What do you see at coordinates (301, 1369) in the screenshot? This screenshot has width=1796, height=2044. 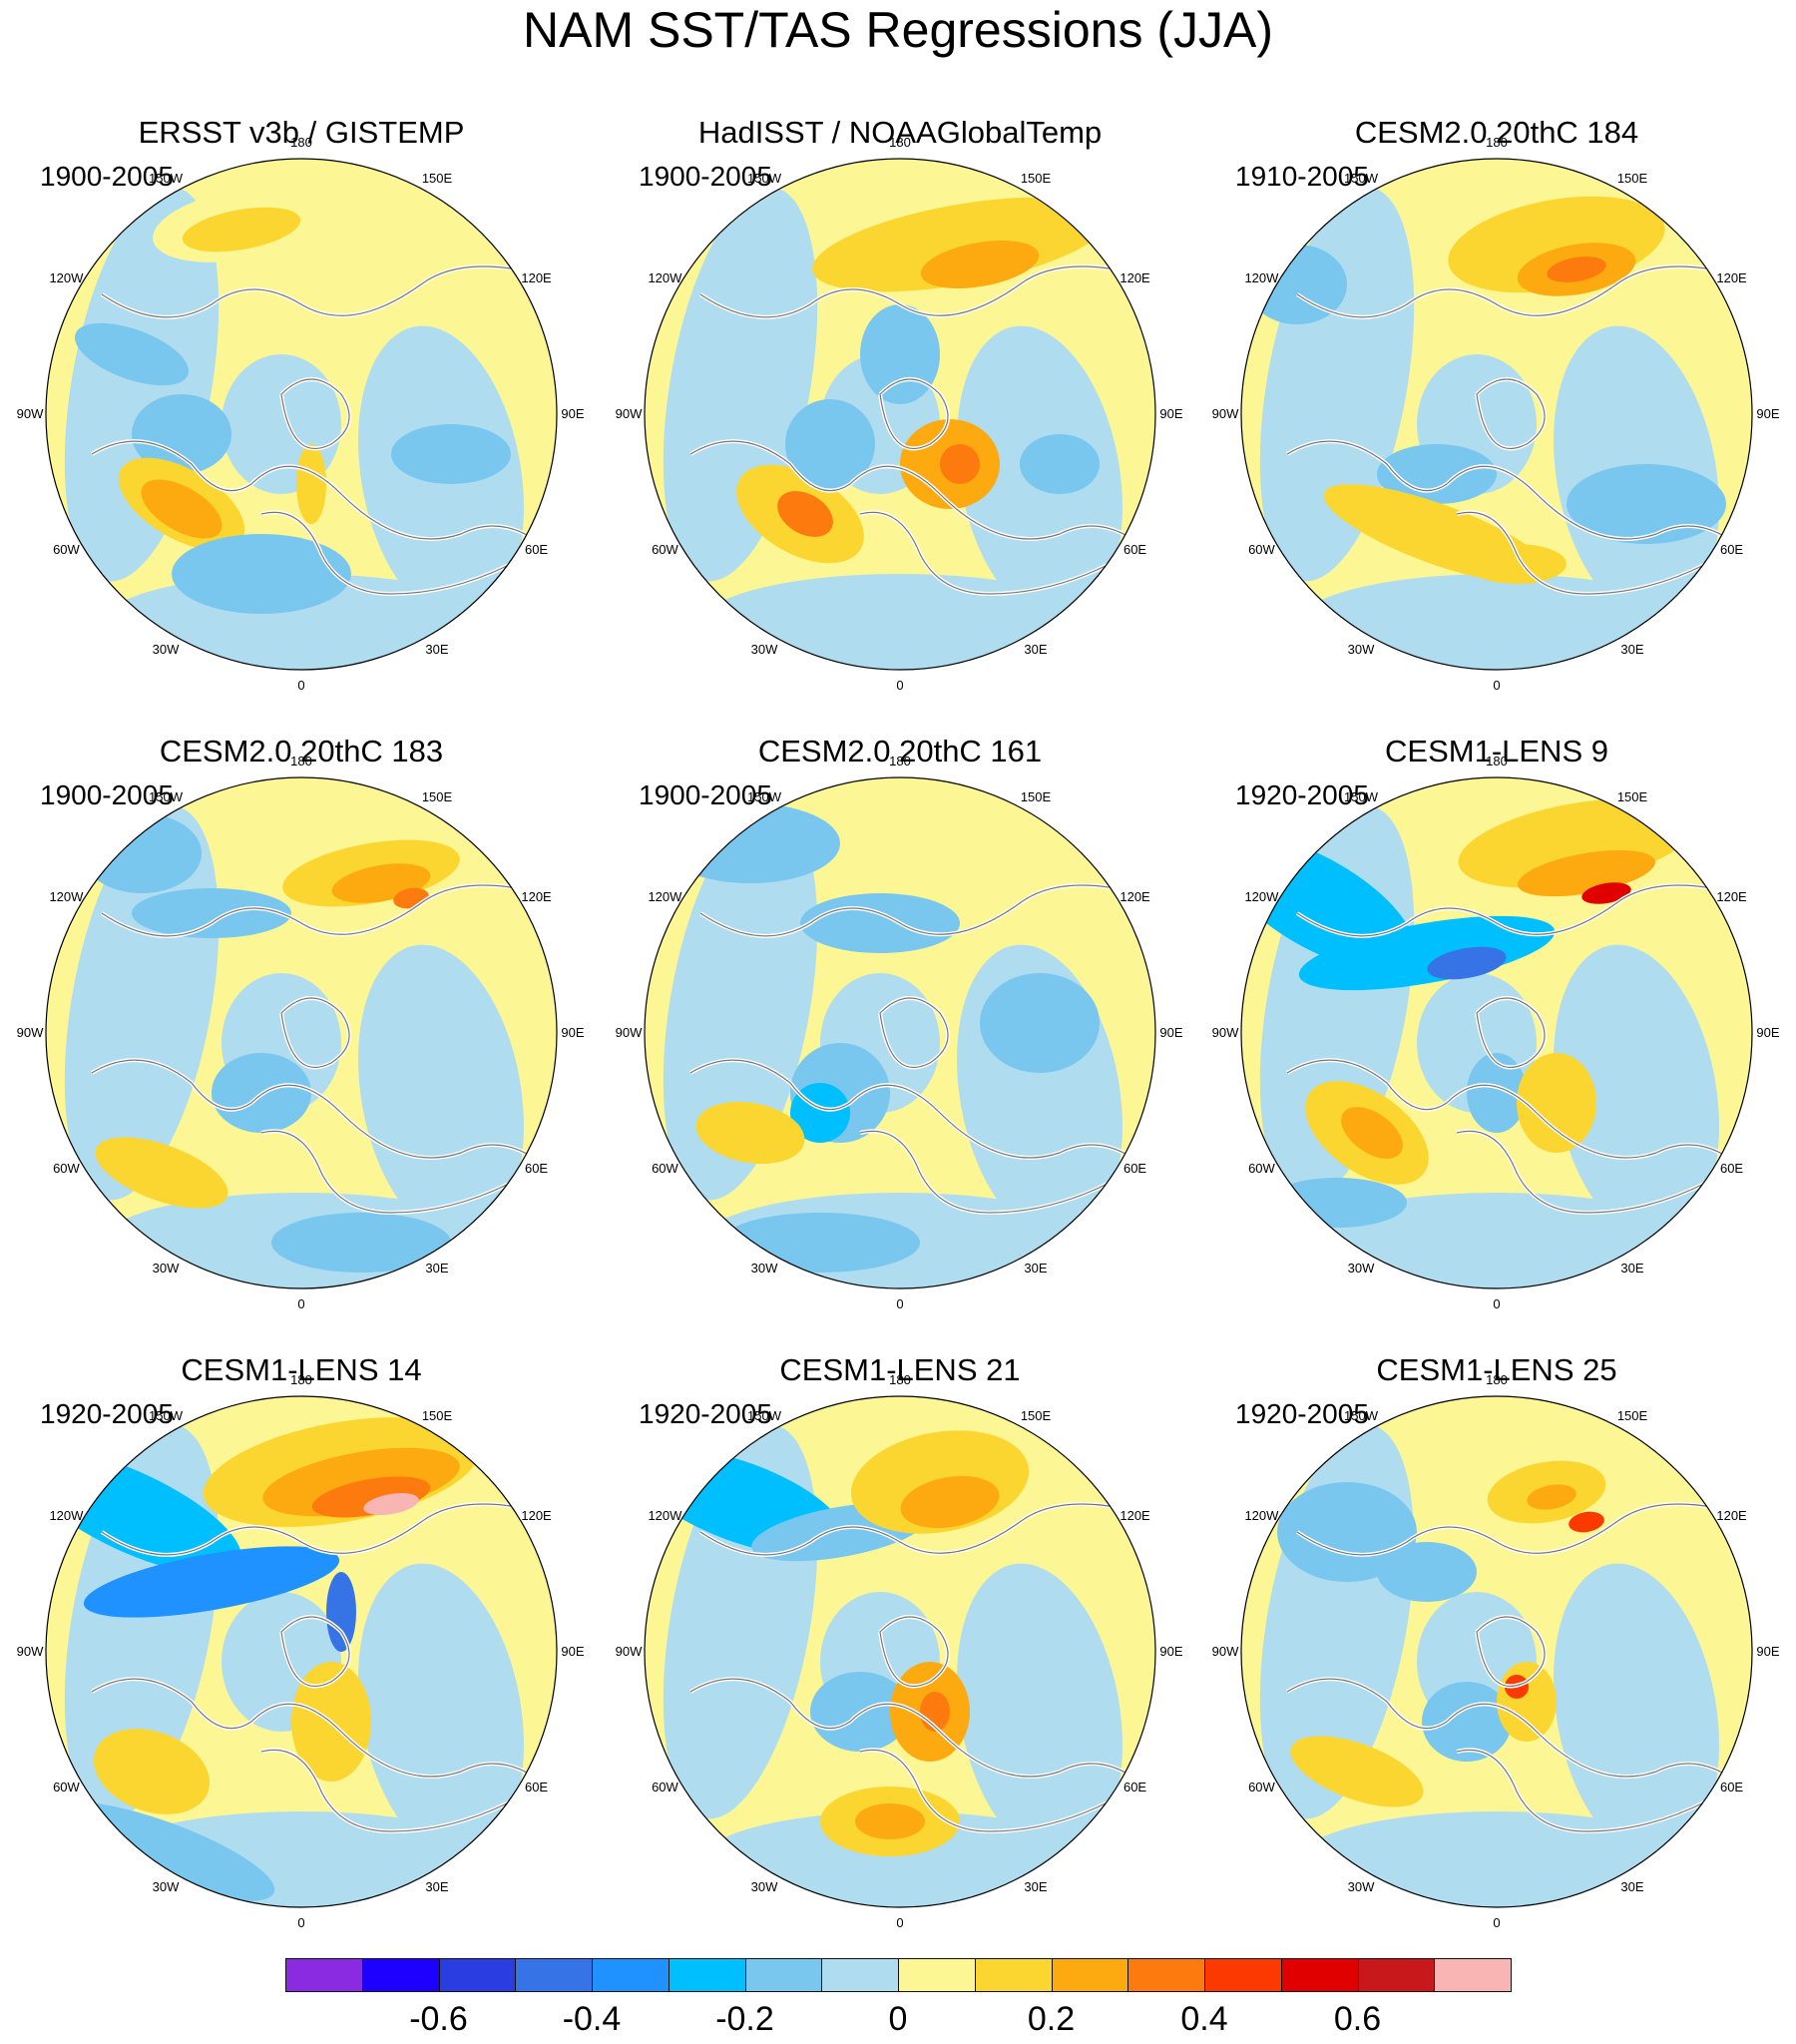 I see `panel-title: CESM1-LENS 14` at bounding box center [301, 1369].